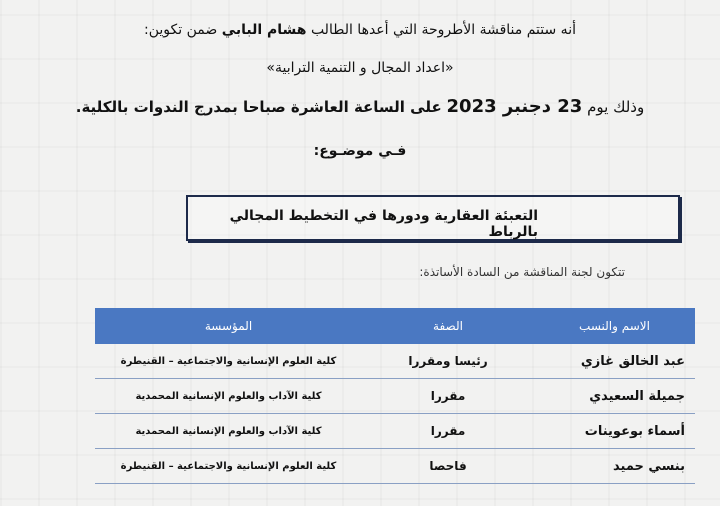 This screenshot has height=506, width=720. What do you see at coordinates (614, 466) in the screenshot?
I see `member-name: بنسي حميد` at bounding box center [614, 466].